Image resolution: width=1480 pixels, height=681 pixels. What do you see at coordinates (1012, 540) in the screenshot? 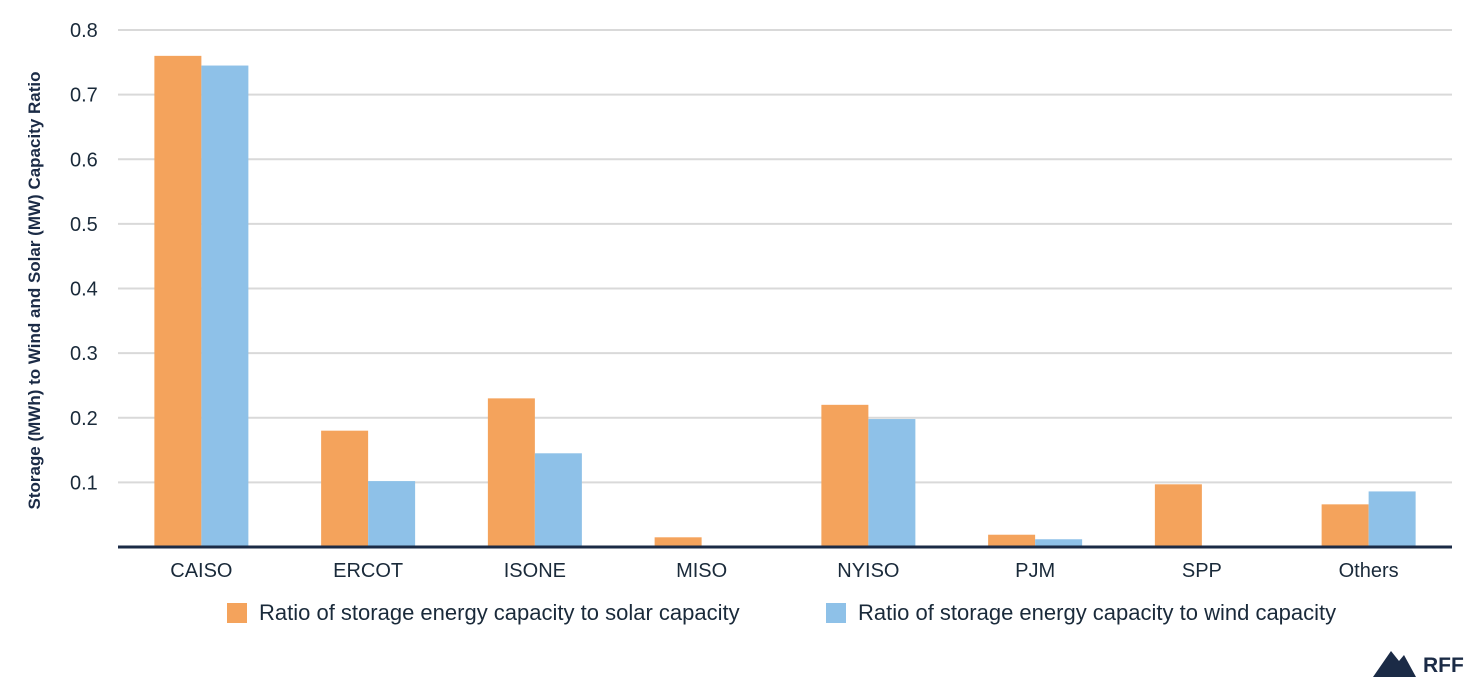
I see `bar-solar-pjm` at bounding box center [1012, 540].